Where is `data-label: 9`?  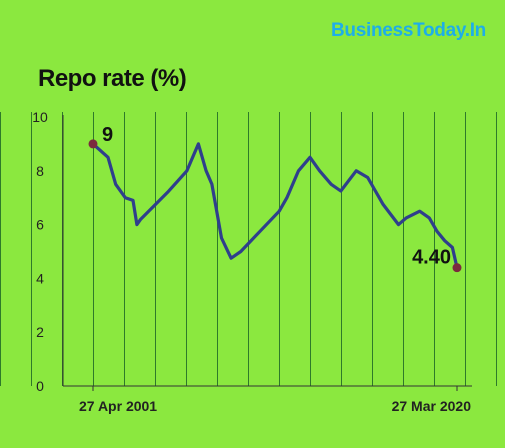 data-label: 9 is located at coordinates (107, 135).